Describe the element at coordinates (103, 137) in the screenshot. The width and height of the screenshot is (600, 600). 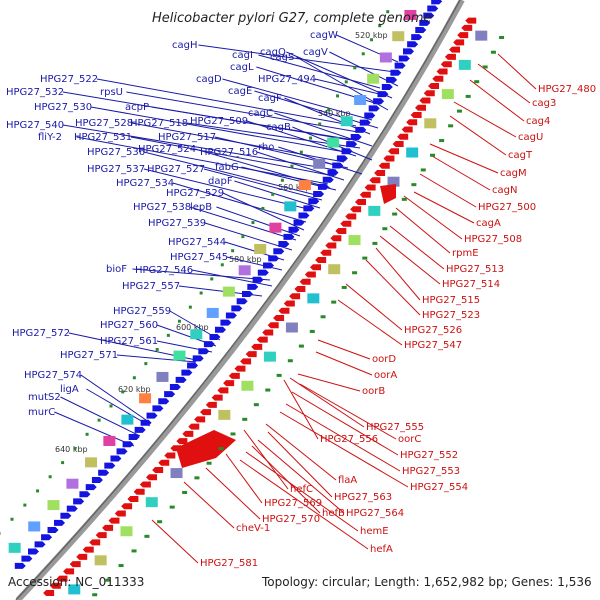
I see `gene-label-forward: HPG27_531` at that location.